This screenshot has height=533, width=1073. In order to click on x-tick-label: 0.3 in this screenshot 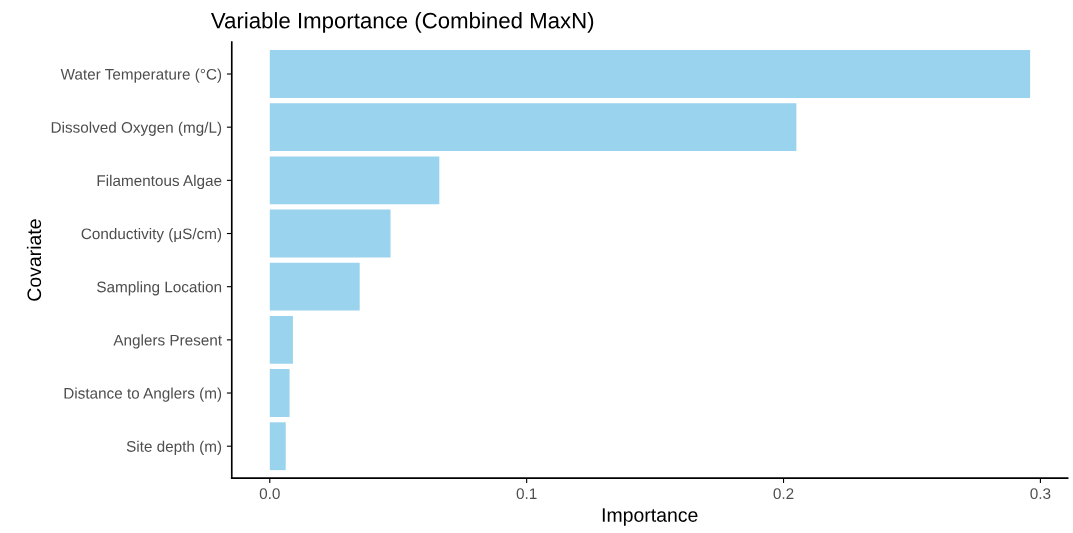, I will do `click(1040, 494)`.